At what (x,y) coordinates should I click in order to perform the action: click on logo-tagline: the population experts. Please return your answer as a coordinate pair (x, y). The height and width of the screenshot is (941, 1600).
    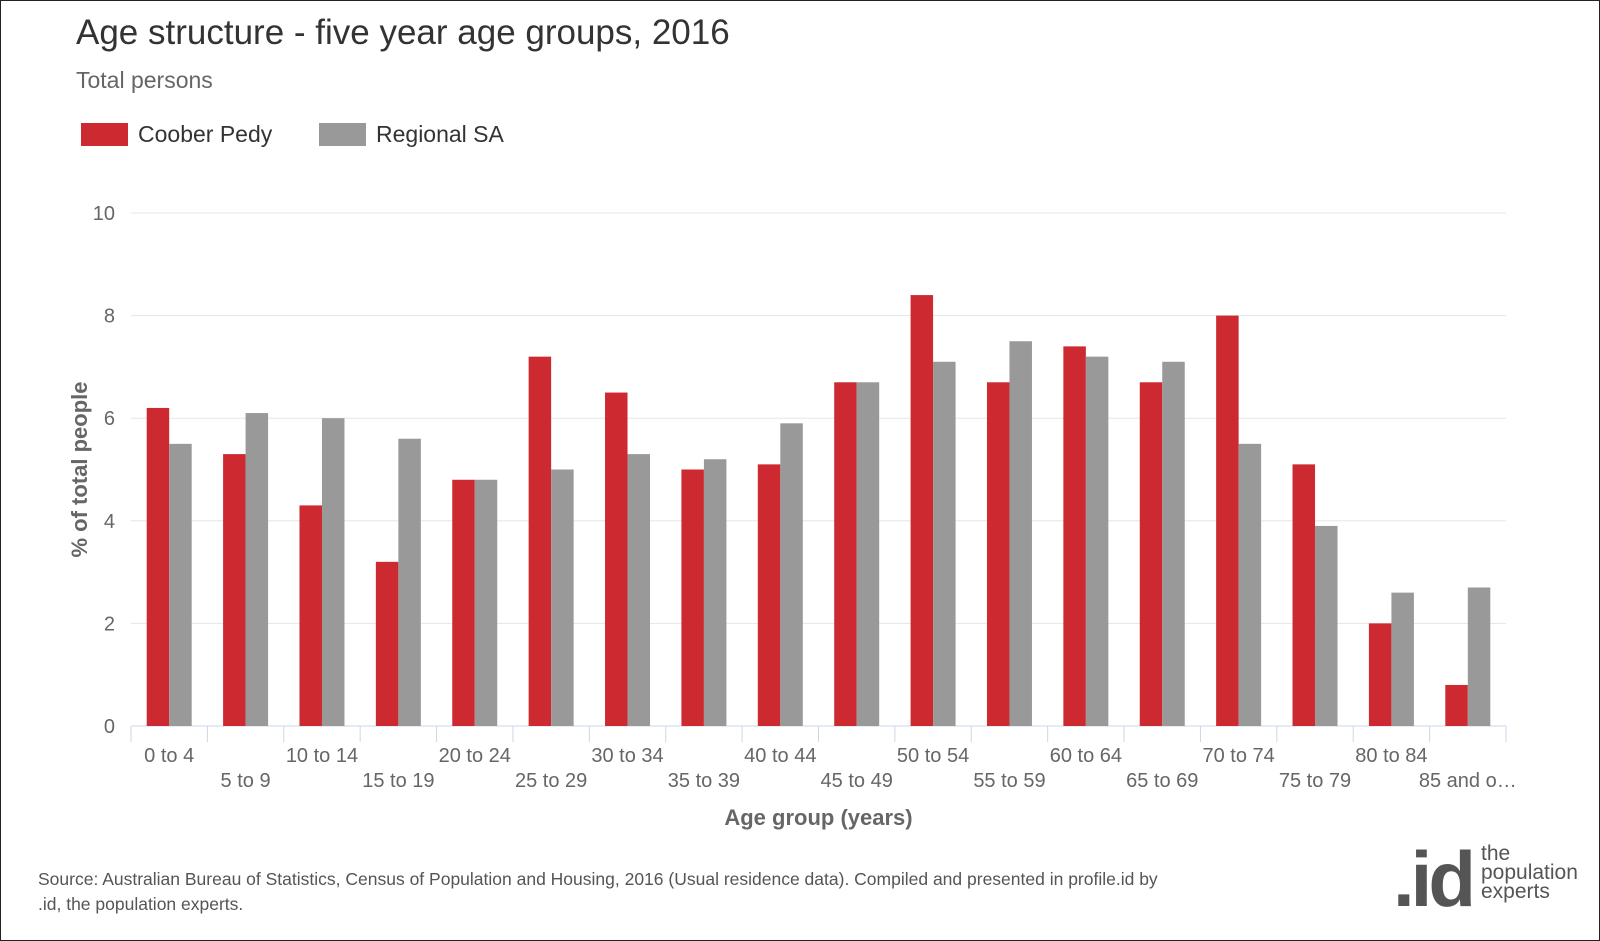
    Looking at the image, I should click on (1529, 872).